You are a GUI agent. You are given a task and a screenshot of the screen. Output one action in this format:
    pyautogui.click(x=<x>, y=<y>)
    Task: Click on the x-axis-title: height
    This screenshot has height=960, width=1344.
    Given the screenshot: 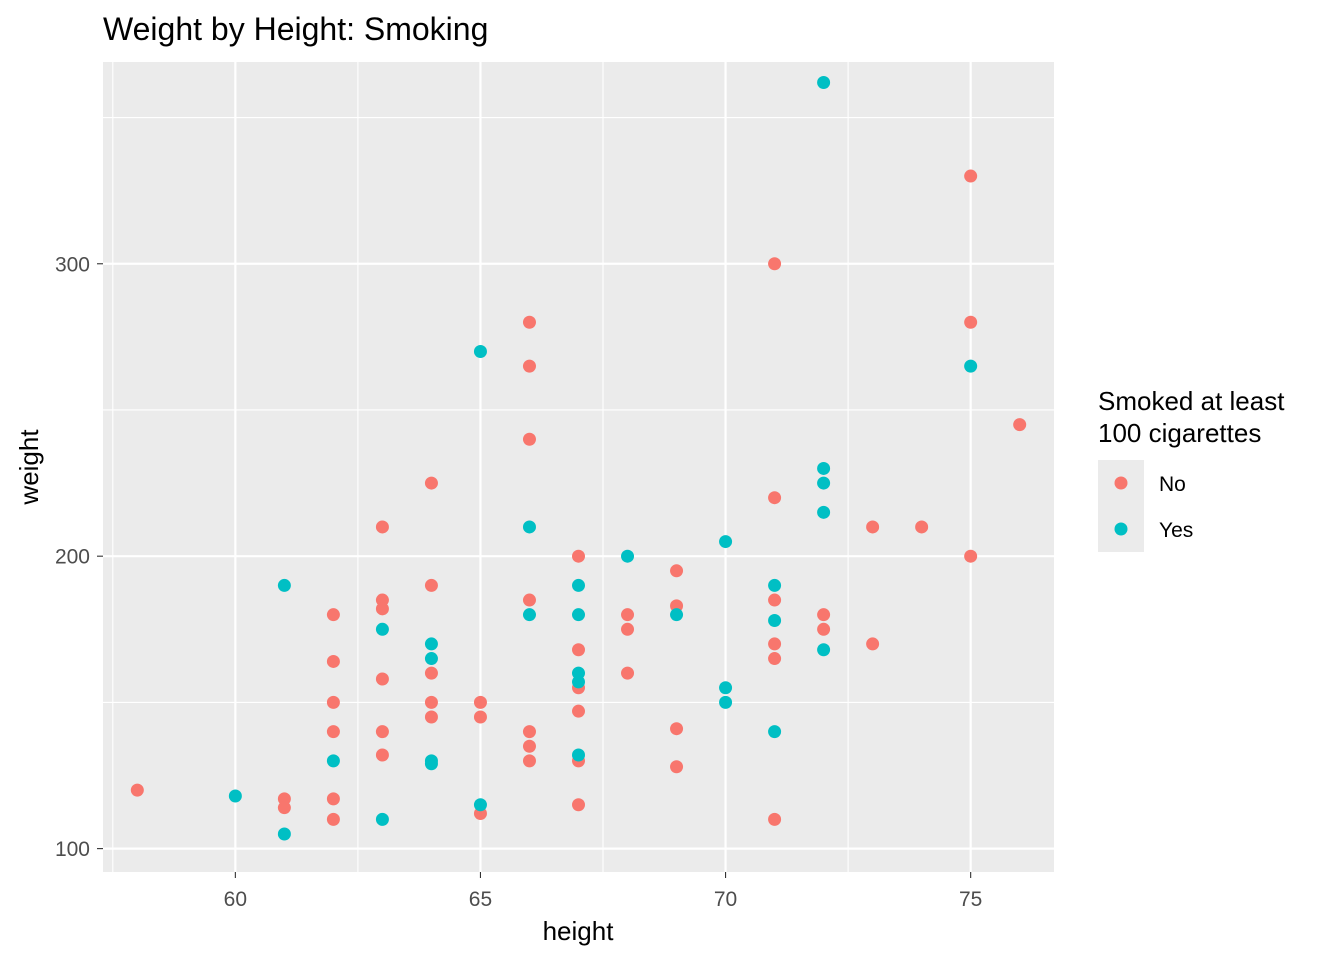 What is the action you would take?
    pyautogui.click(x=579, y=931)
    